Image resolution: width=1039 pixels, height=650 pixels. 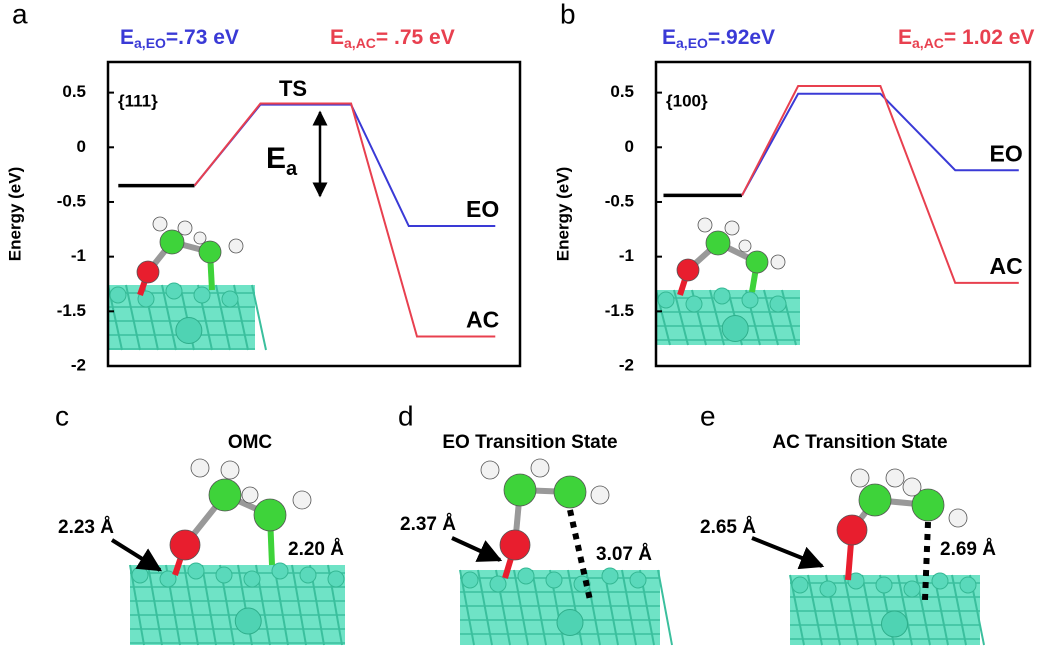 I want to click on distance-label: 2.20 Å, so click(x=316, y=549).